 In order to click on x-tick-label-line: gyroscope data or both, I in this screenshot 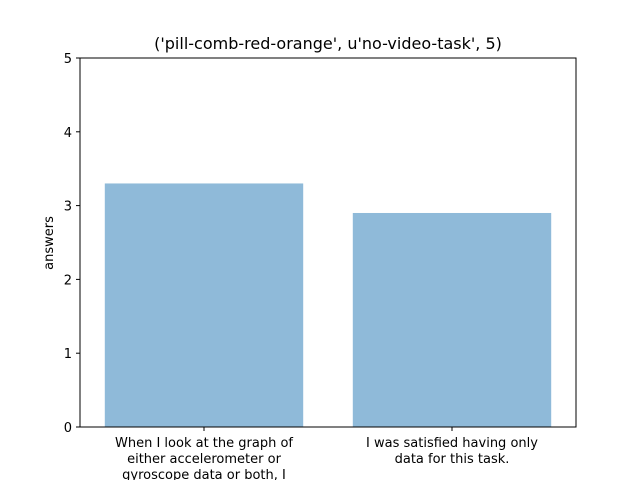, I will do `click(204, 474)`.